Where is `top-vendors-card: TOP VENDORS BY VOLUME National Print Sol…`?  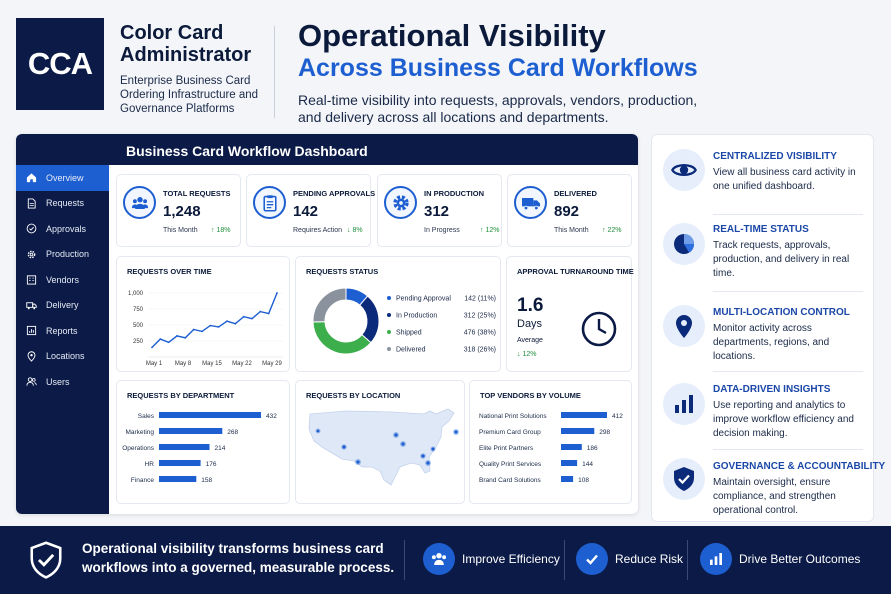
top-vendors-card: TOP VENDORS BY VOLUME National Print Sol… is located at coordinates (550, 442).